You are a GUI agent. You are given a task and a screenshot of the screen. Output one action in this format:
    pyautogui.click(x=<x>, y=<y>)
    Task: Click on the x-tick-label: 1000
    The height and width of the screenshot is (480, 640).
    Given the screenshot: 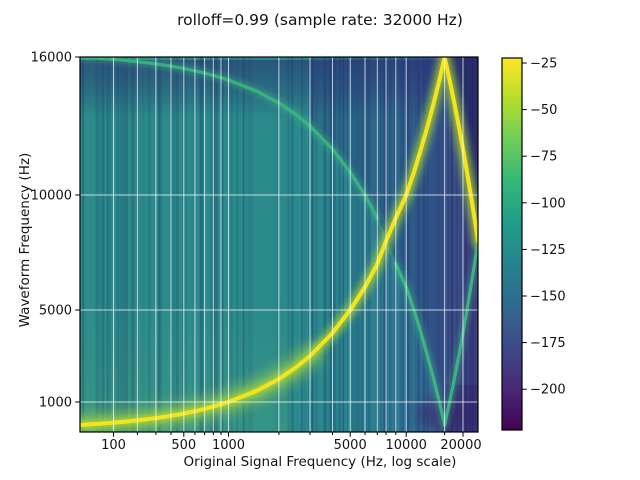 What is the action you would take?
    pyautogui.click(x=228, y=445)
    